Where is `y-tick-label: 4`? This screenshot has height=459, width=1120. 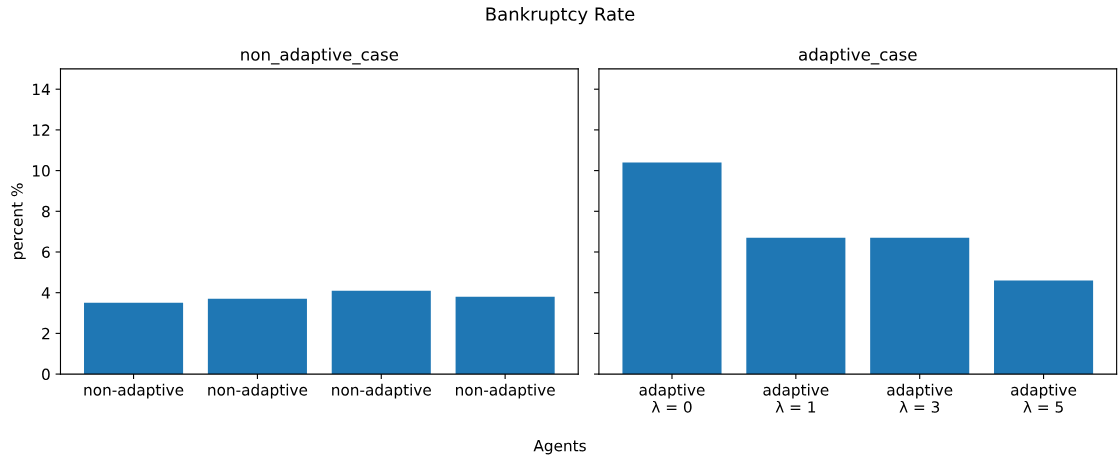 y-tick-label: 4 is located at coordinates (45, 293).